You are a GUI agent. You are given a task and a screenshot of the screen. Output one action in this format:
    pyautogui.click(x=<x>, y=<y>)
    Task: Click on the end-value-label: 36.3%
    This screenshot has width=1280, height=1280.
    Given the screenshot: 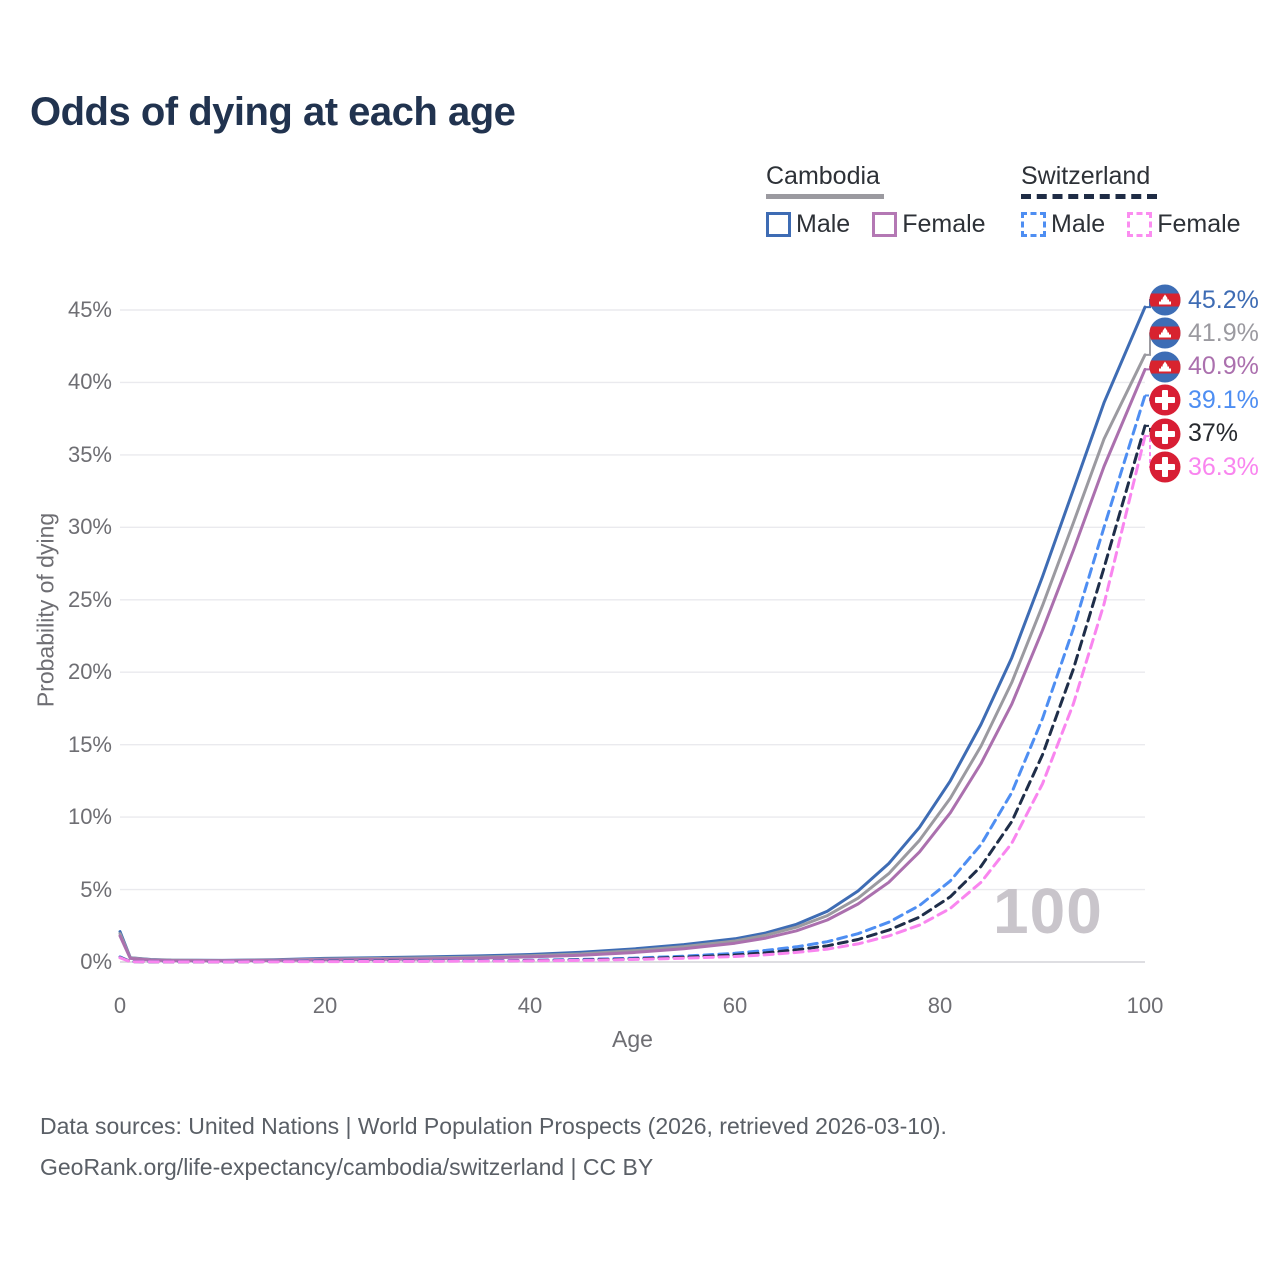 What is the action you would take?
    pyautogui.click(x=1223, y=466)
    